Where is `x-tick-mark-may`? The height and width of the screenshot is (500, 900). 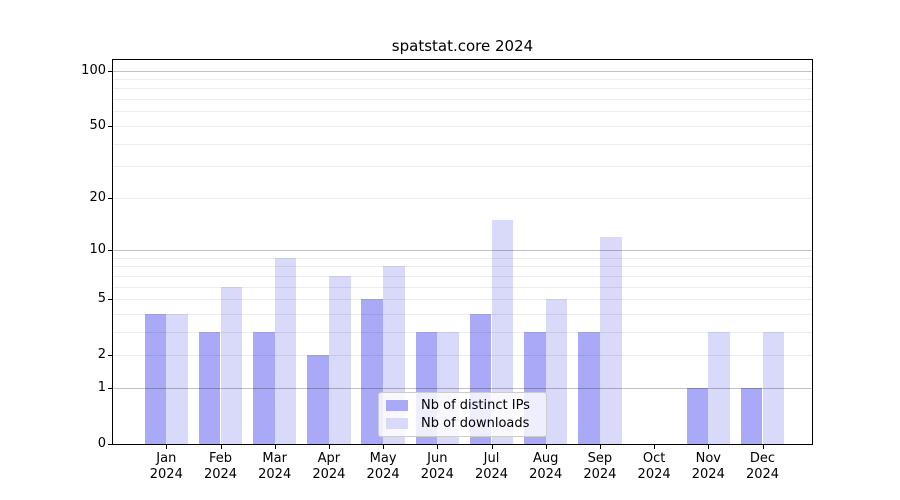 x-tick-mark-may is located at coordinates (384, 447).